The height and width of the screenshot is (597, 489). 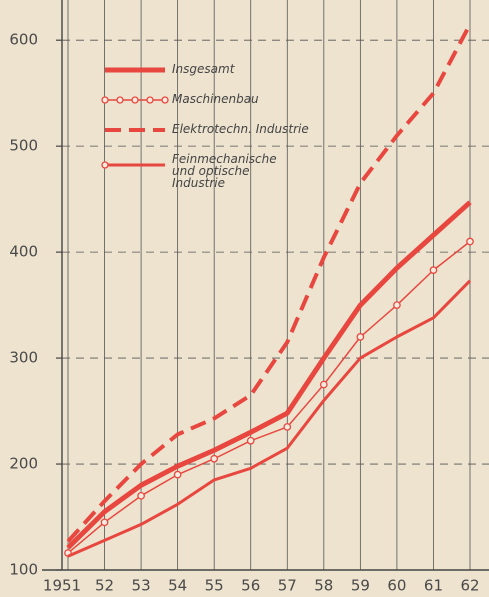 What do you see at coordinates (469, 586) in the screenshot?
I see `x-tick-label: 62` at bounding box center [469, 586].